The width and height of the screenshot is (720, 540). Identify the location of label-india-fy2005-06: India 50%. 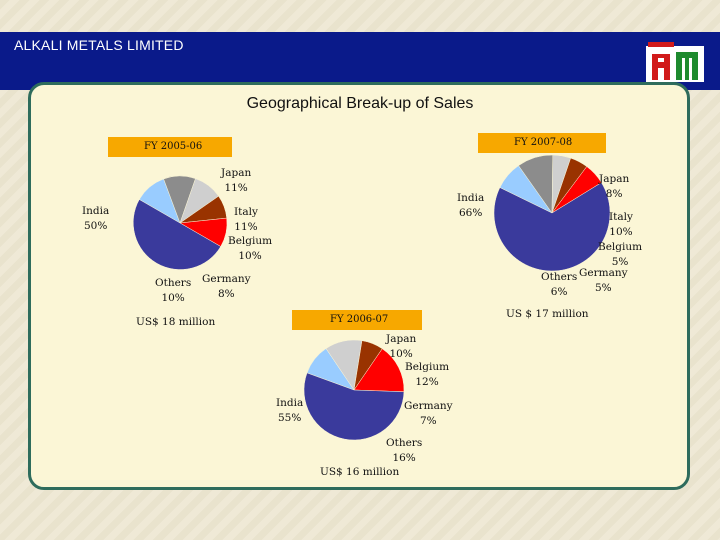
(96, 218).